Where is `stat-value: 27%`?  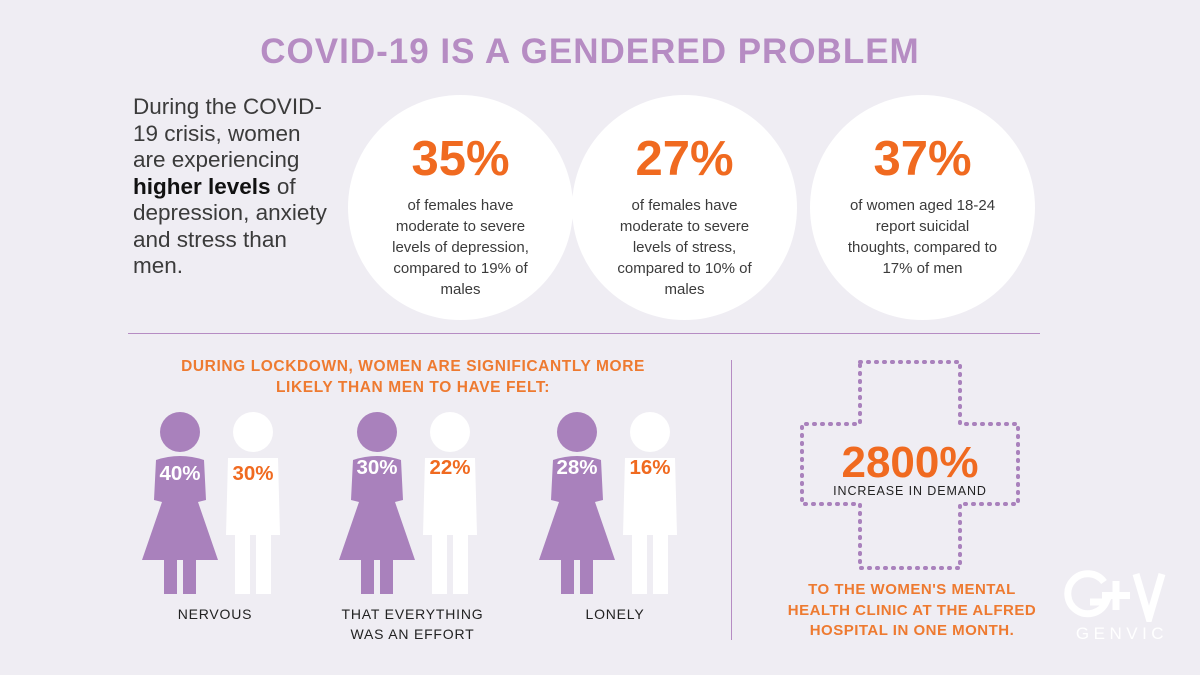 stat-value: 27% is located at coordinates (684, 159).